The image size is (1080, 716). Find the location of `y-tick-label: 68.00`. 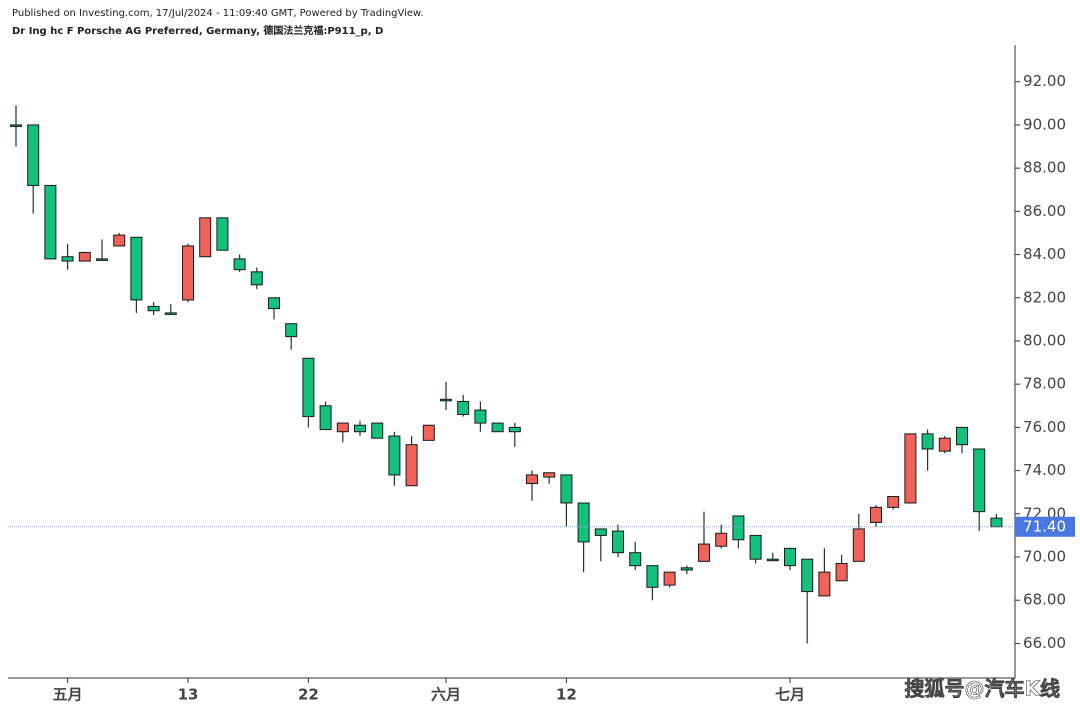

y-tick-label: 68.00 is located at coordinates (1044, 600).